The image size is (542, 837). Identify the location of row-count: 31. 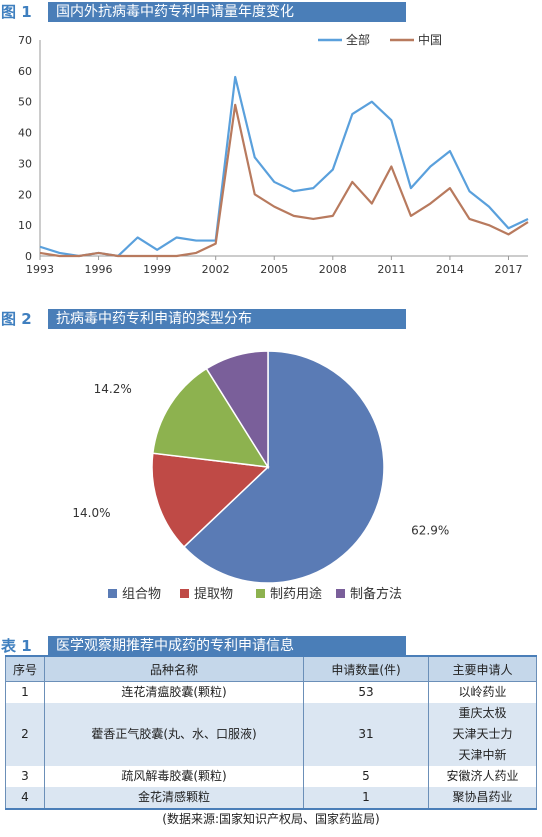
(366, 734).